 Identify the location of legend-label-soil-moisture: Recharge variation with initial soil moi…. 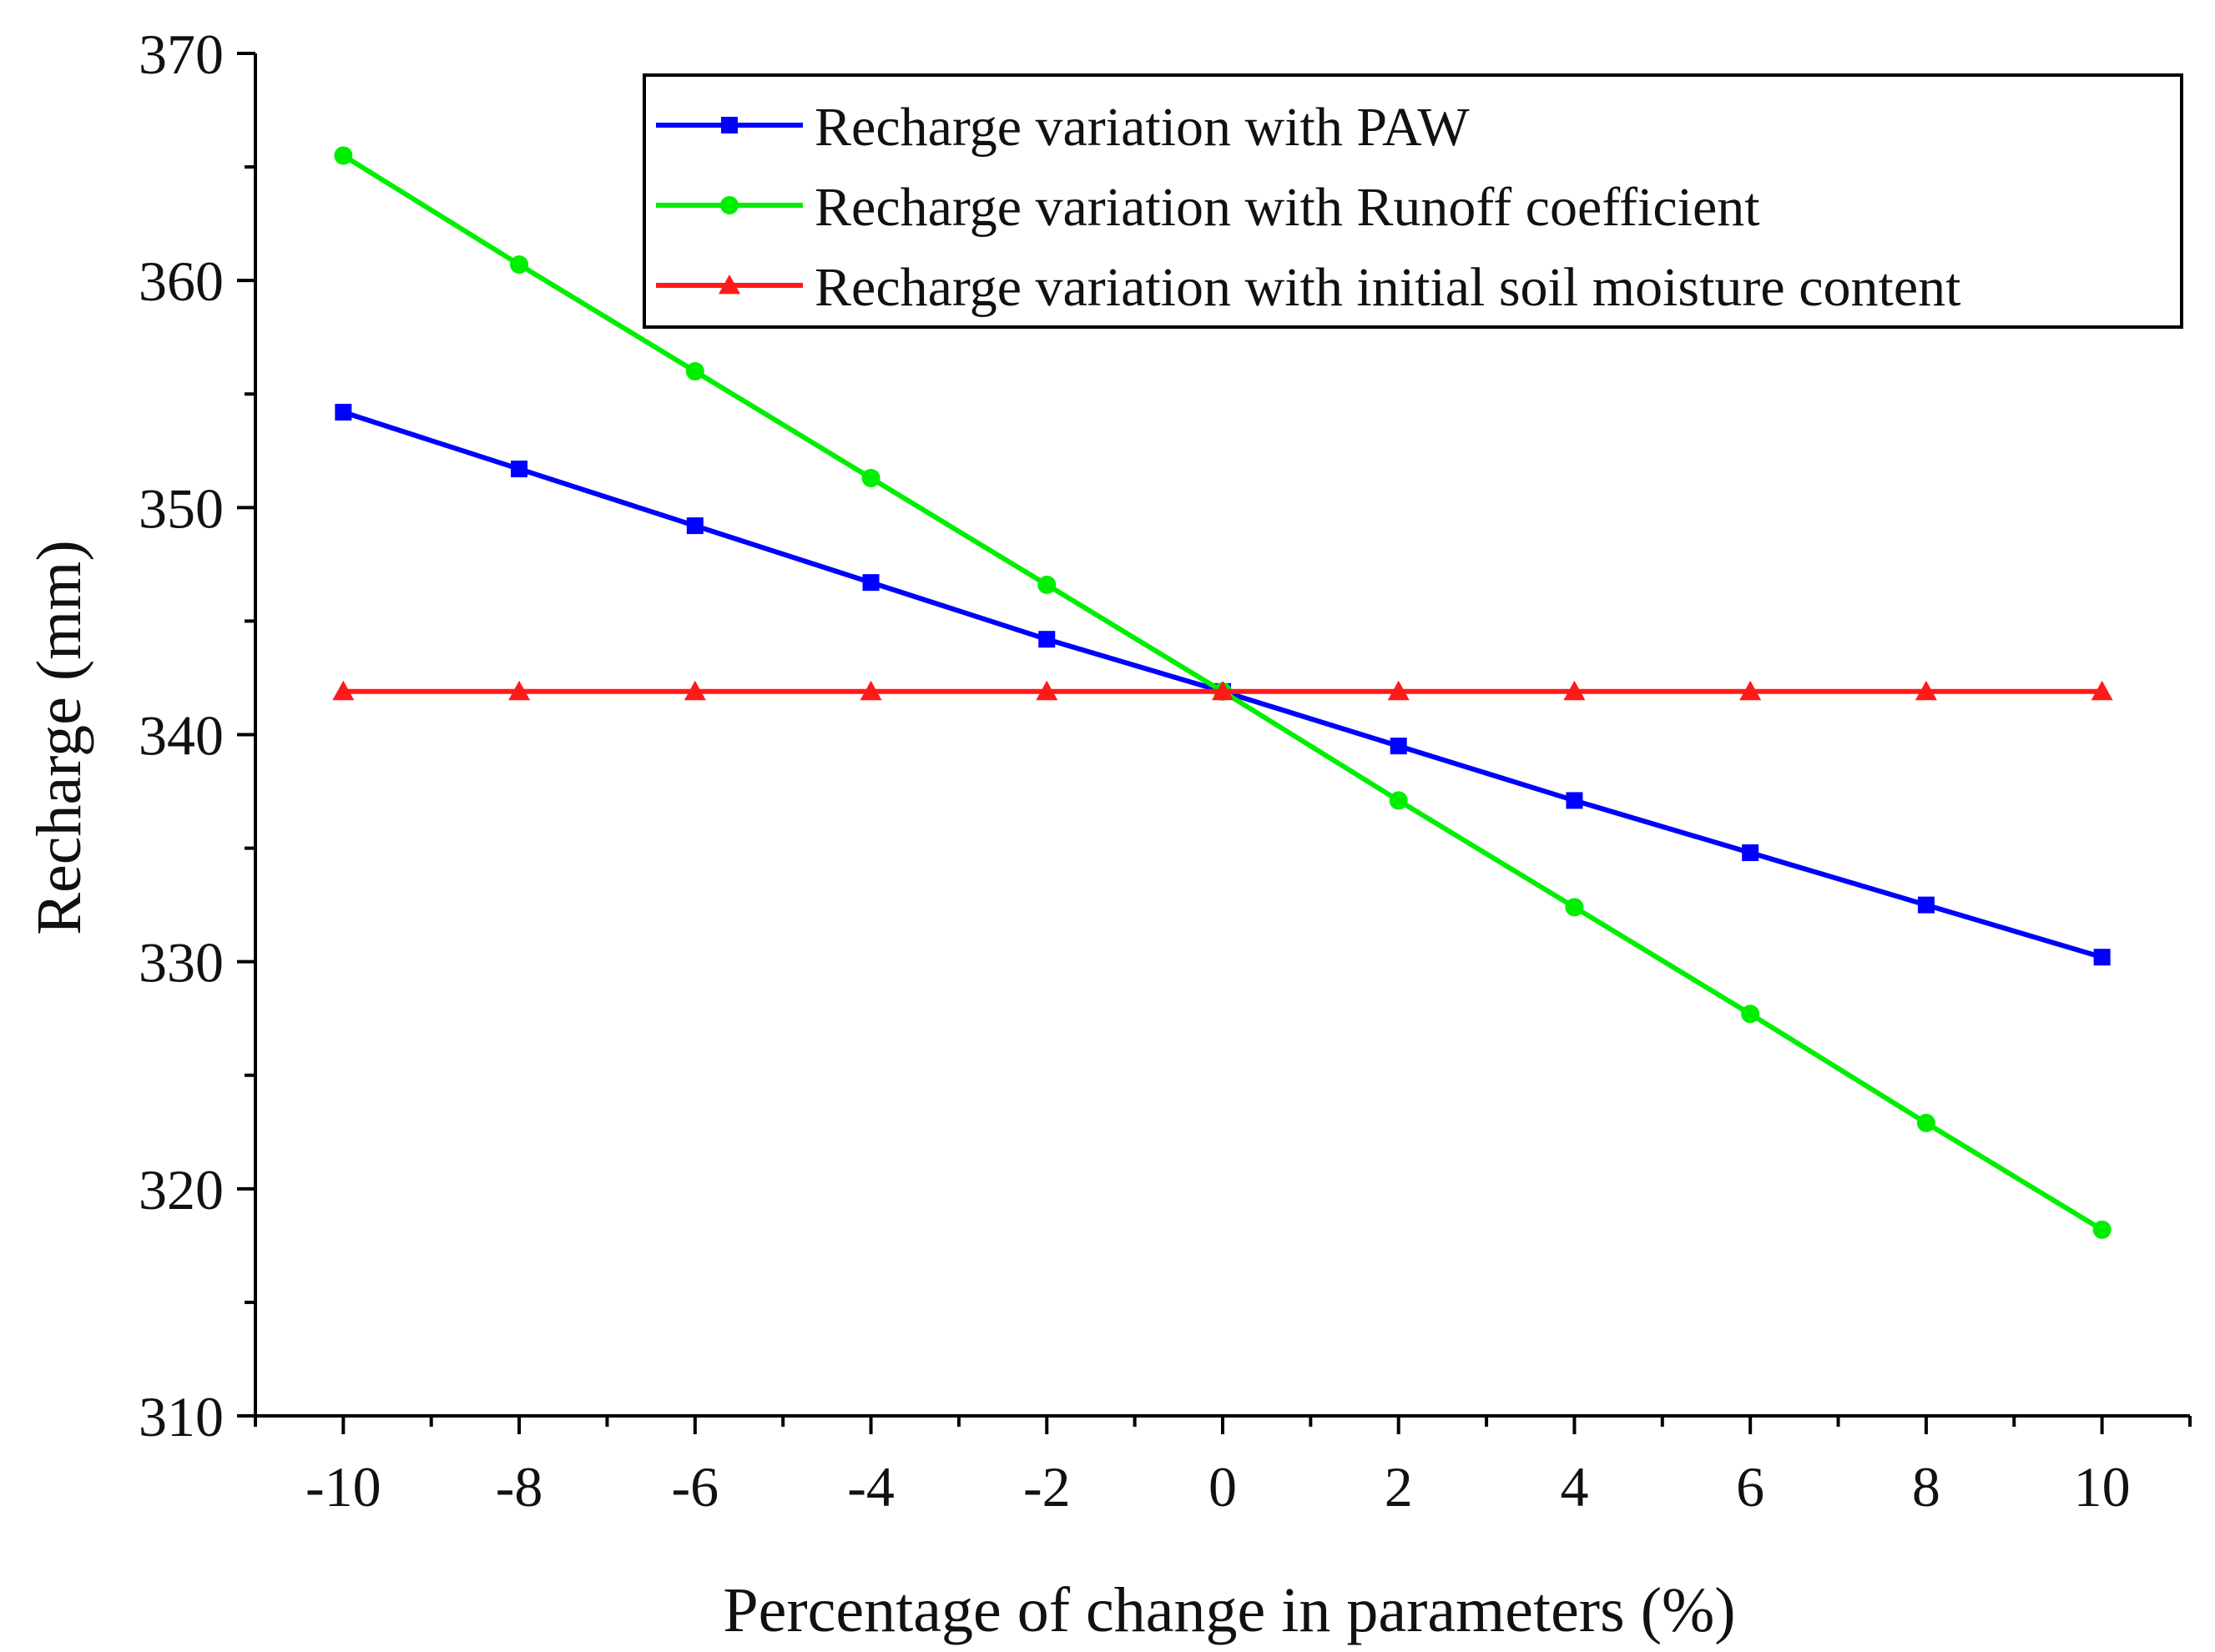
(1387, 287).